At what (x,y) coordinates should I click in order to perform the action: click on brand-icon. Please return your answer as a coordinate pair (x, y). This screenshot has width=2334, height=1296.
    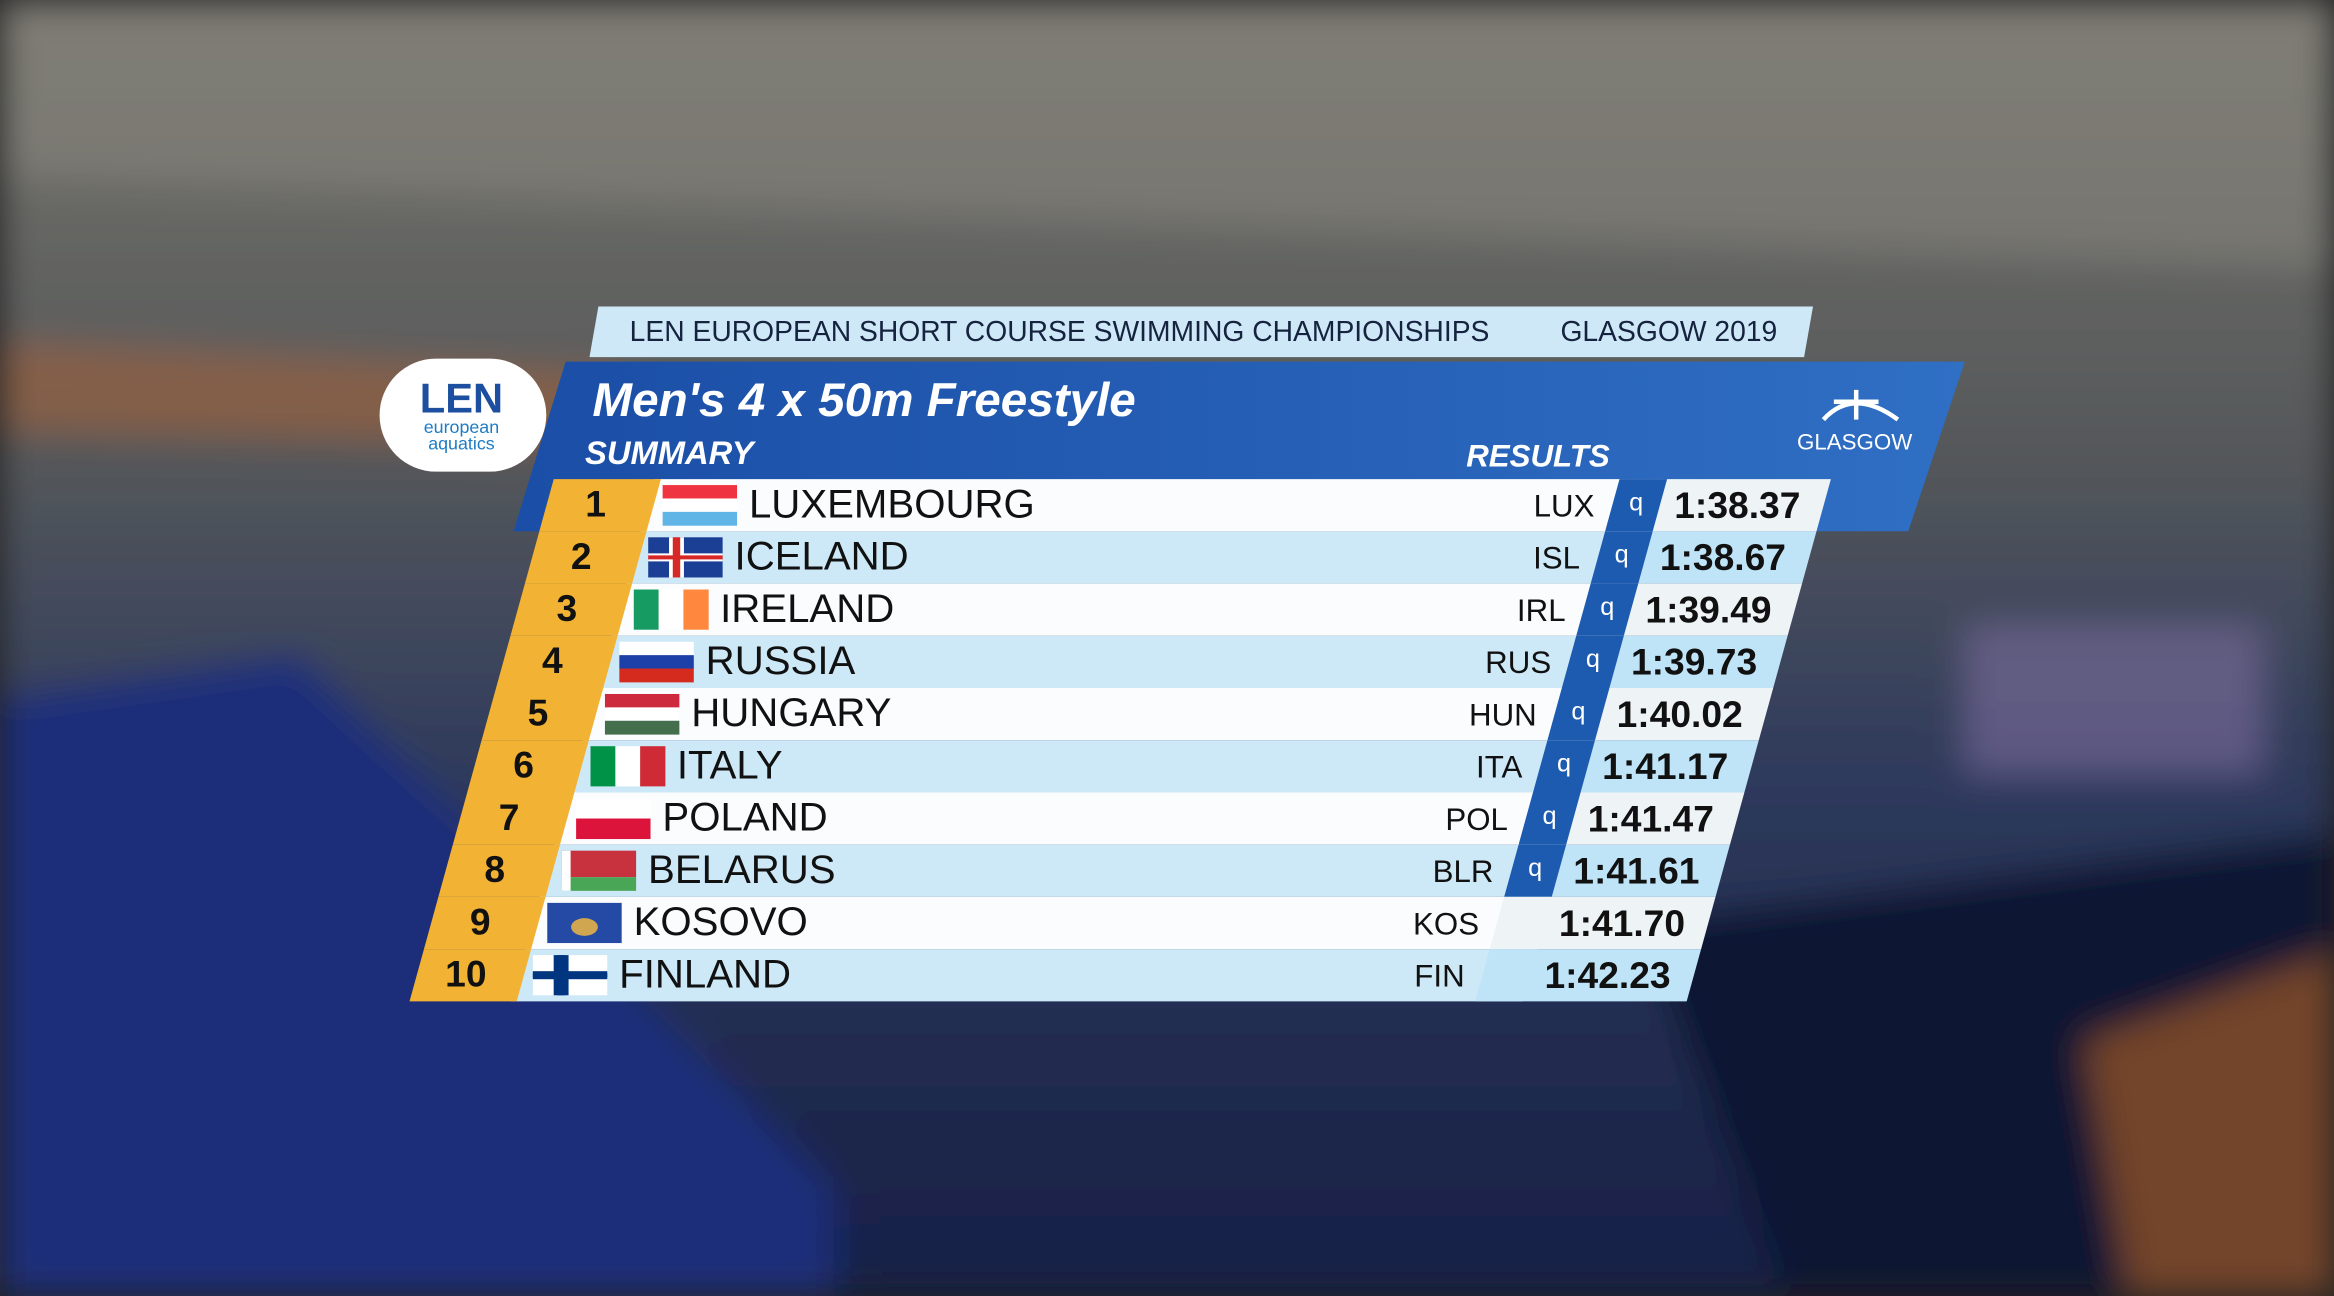
    Looking at the image, I should click on (1860, 405).